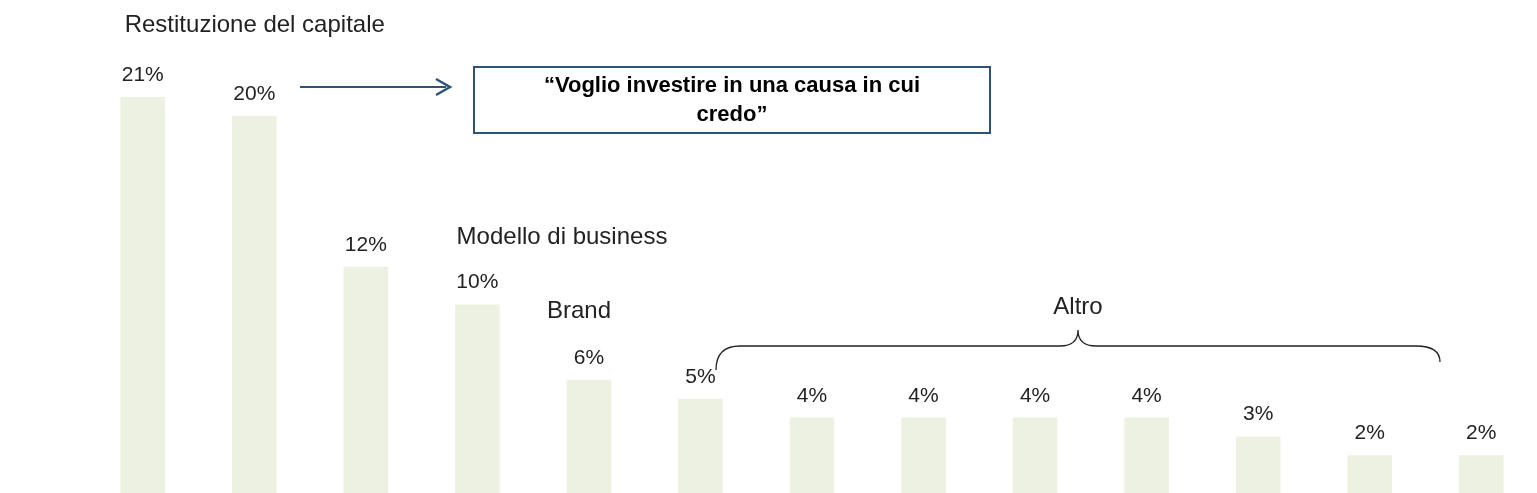  Describe the element at coordinates (732, 99) in the screenshot. I see `annotation: “Voglio investire in una causa in cui credo”` at that location.